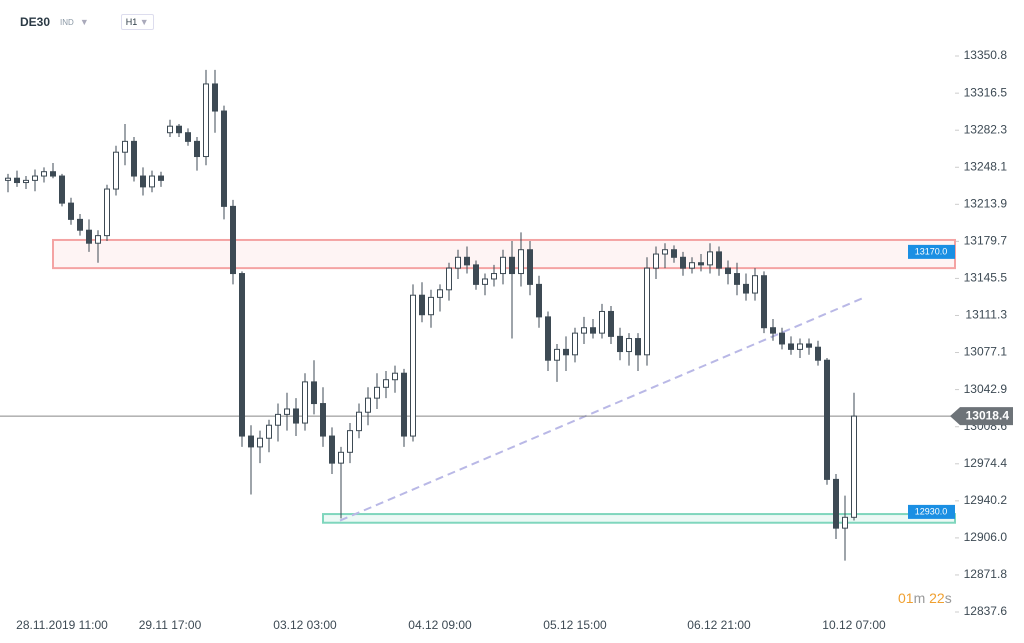 The width and height of the screenshot is (1024, 643). What do you see at coordinates (719, 625) in the screenshot?
I see `x-tick-label: 06.12 21:00` at bounding box center [719, 625].